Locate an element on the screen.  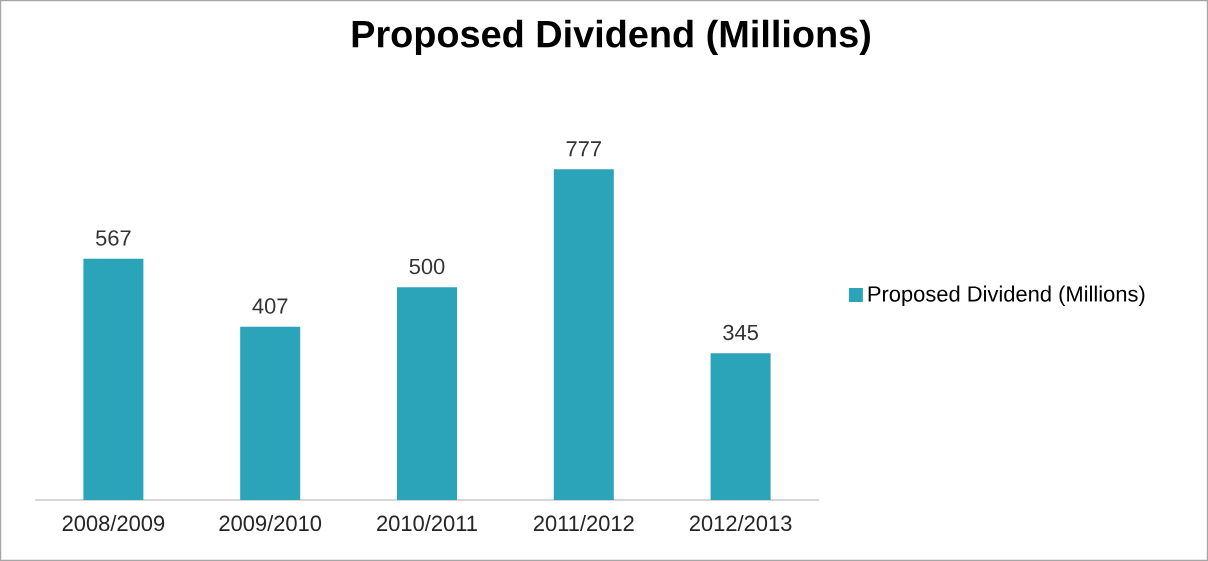
data-label: 345 is located at coordinates (740, 332).